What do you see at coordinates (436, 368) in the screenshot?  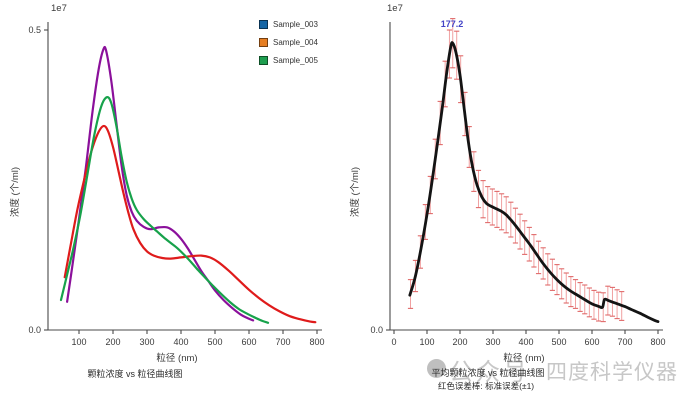 I see `watermark-logo-icon` at bounding box center [436, 368].